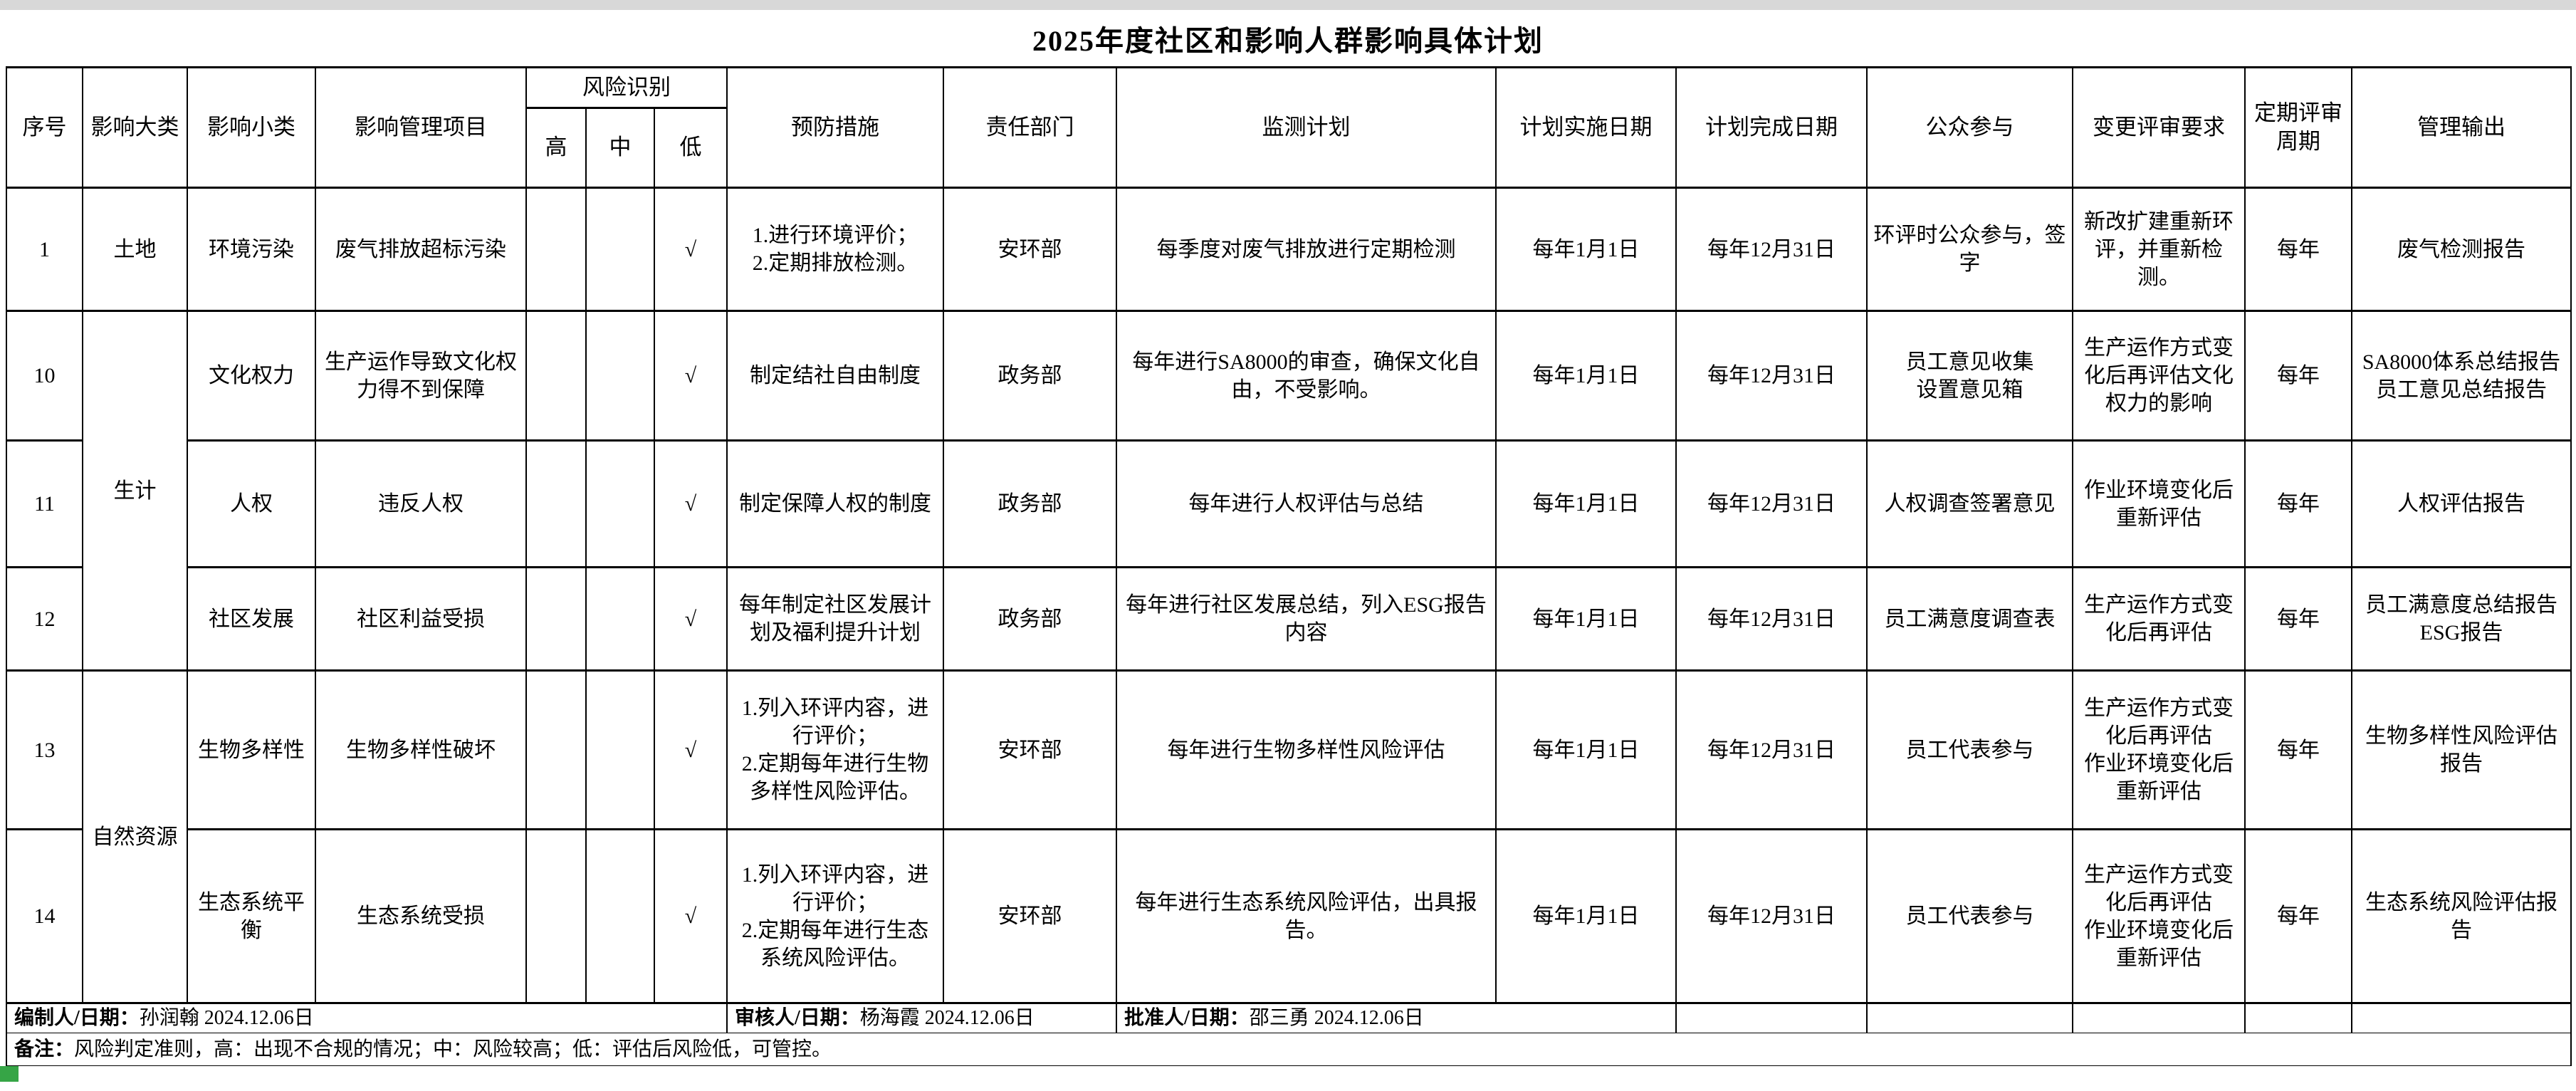 This screenshot has width=2576, height=1091. What do you see at coordinates (2461, 127) in the screenshot?
I see `col-header-output: 管理输出` at bounding box center [2461, 127].